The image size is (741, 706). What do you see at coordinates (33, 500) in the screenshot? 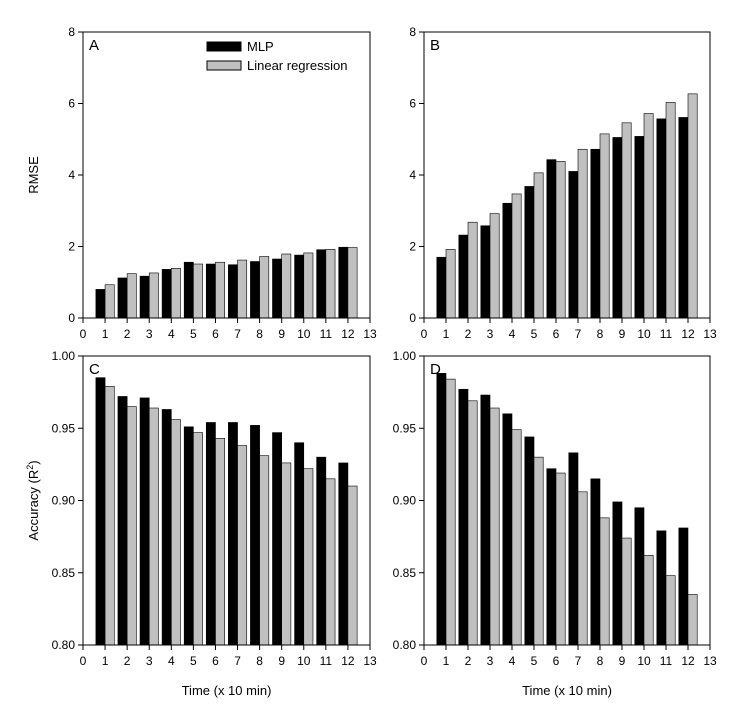
I see `y-axis-label: Accuracy (R2)` at bounding box center [33, 500].